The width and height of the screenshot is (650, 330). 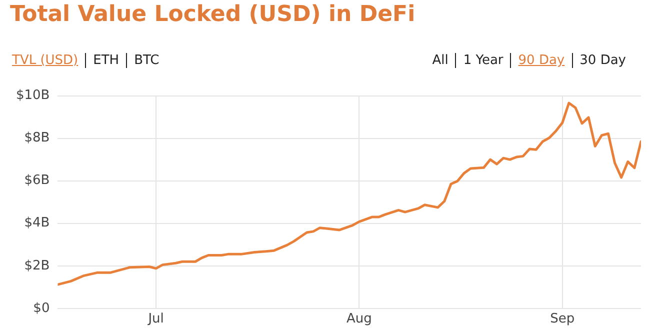 What do you see at coordinates (599, 60) in the screenshot?
I see `text: 30 Day` at bounding box center [599, 60].